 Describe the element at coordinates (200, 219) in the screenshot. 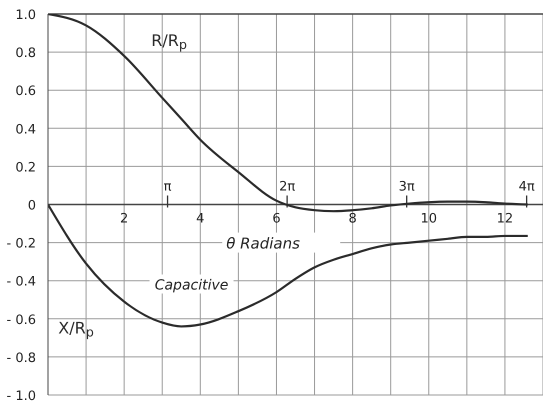

I see `x-tick-label: 4` at that location.